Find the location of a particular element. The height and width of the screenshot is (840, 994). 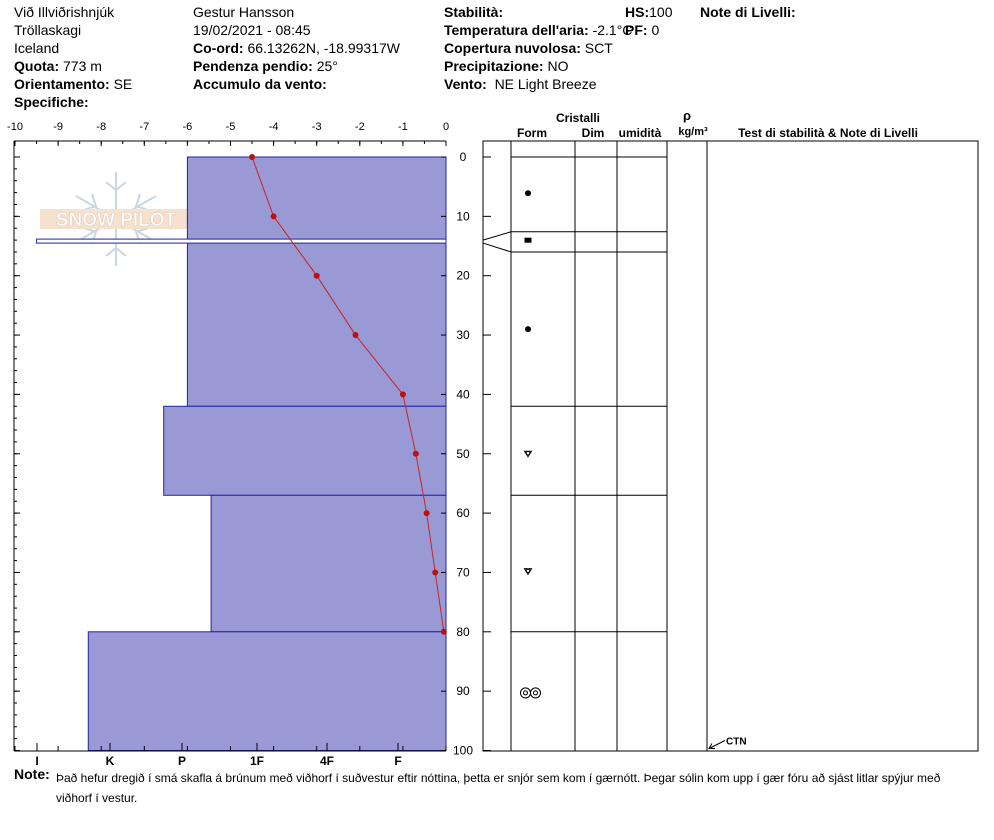

header-moisture: umidità is located at coordinates (640, 133).